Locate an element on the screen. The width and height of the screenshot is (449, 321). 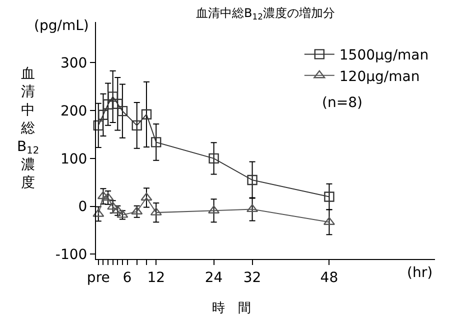
x-tick-label: 12 is located at coordinates (156, 278).